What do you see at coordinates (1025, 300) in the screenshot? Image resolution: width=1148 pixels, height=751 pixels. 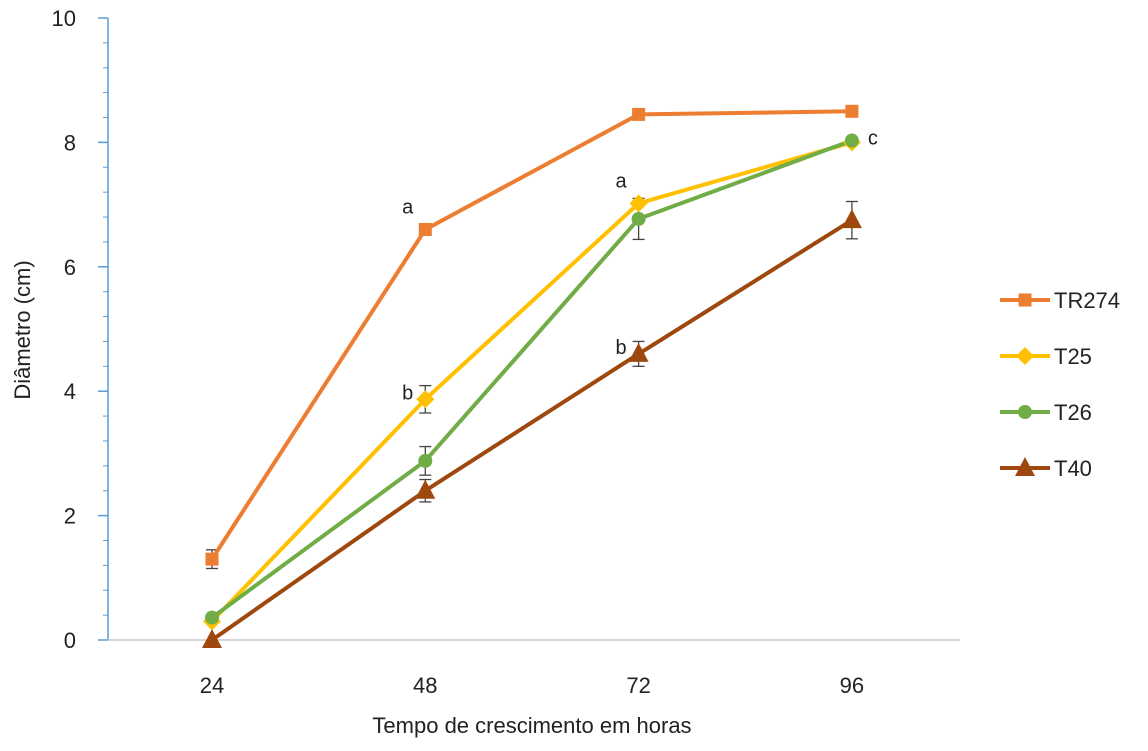 I see `legend-marker-tr274` at bounding box center [1025, 300].